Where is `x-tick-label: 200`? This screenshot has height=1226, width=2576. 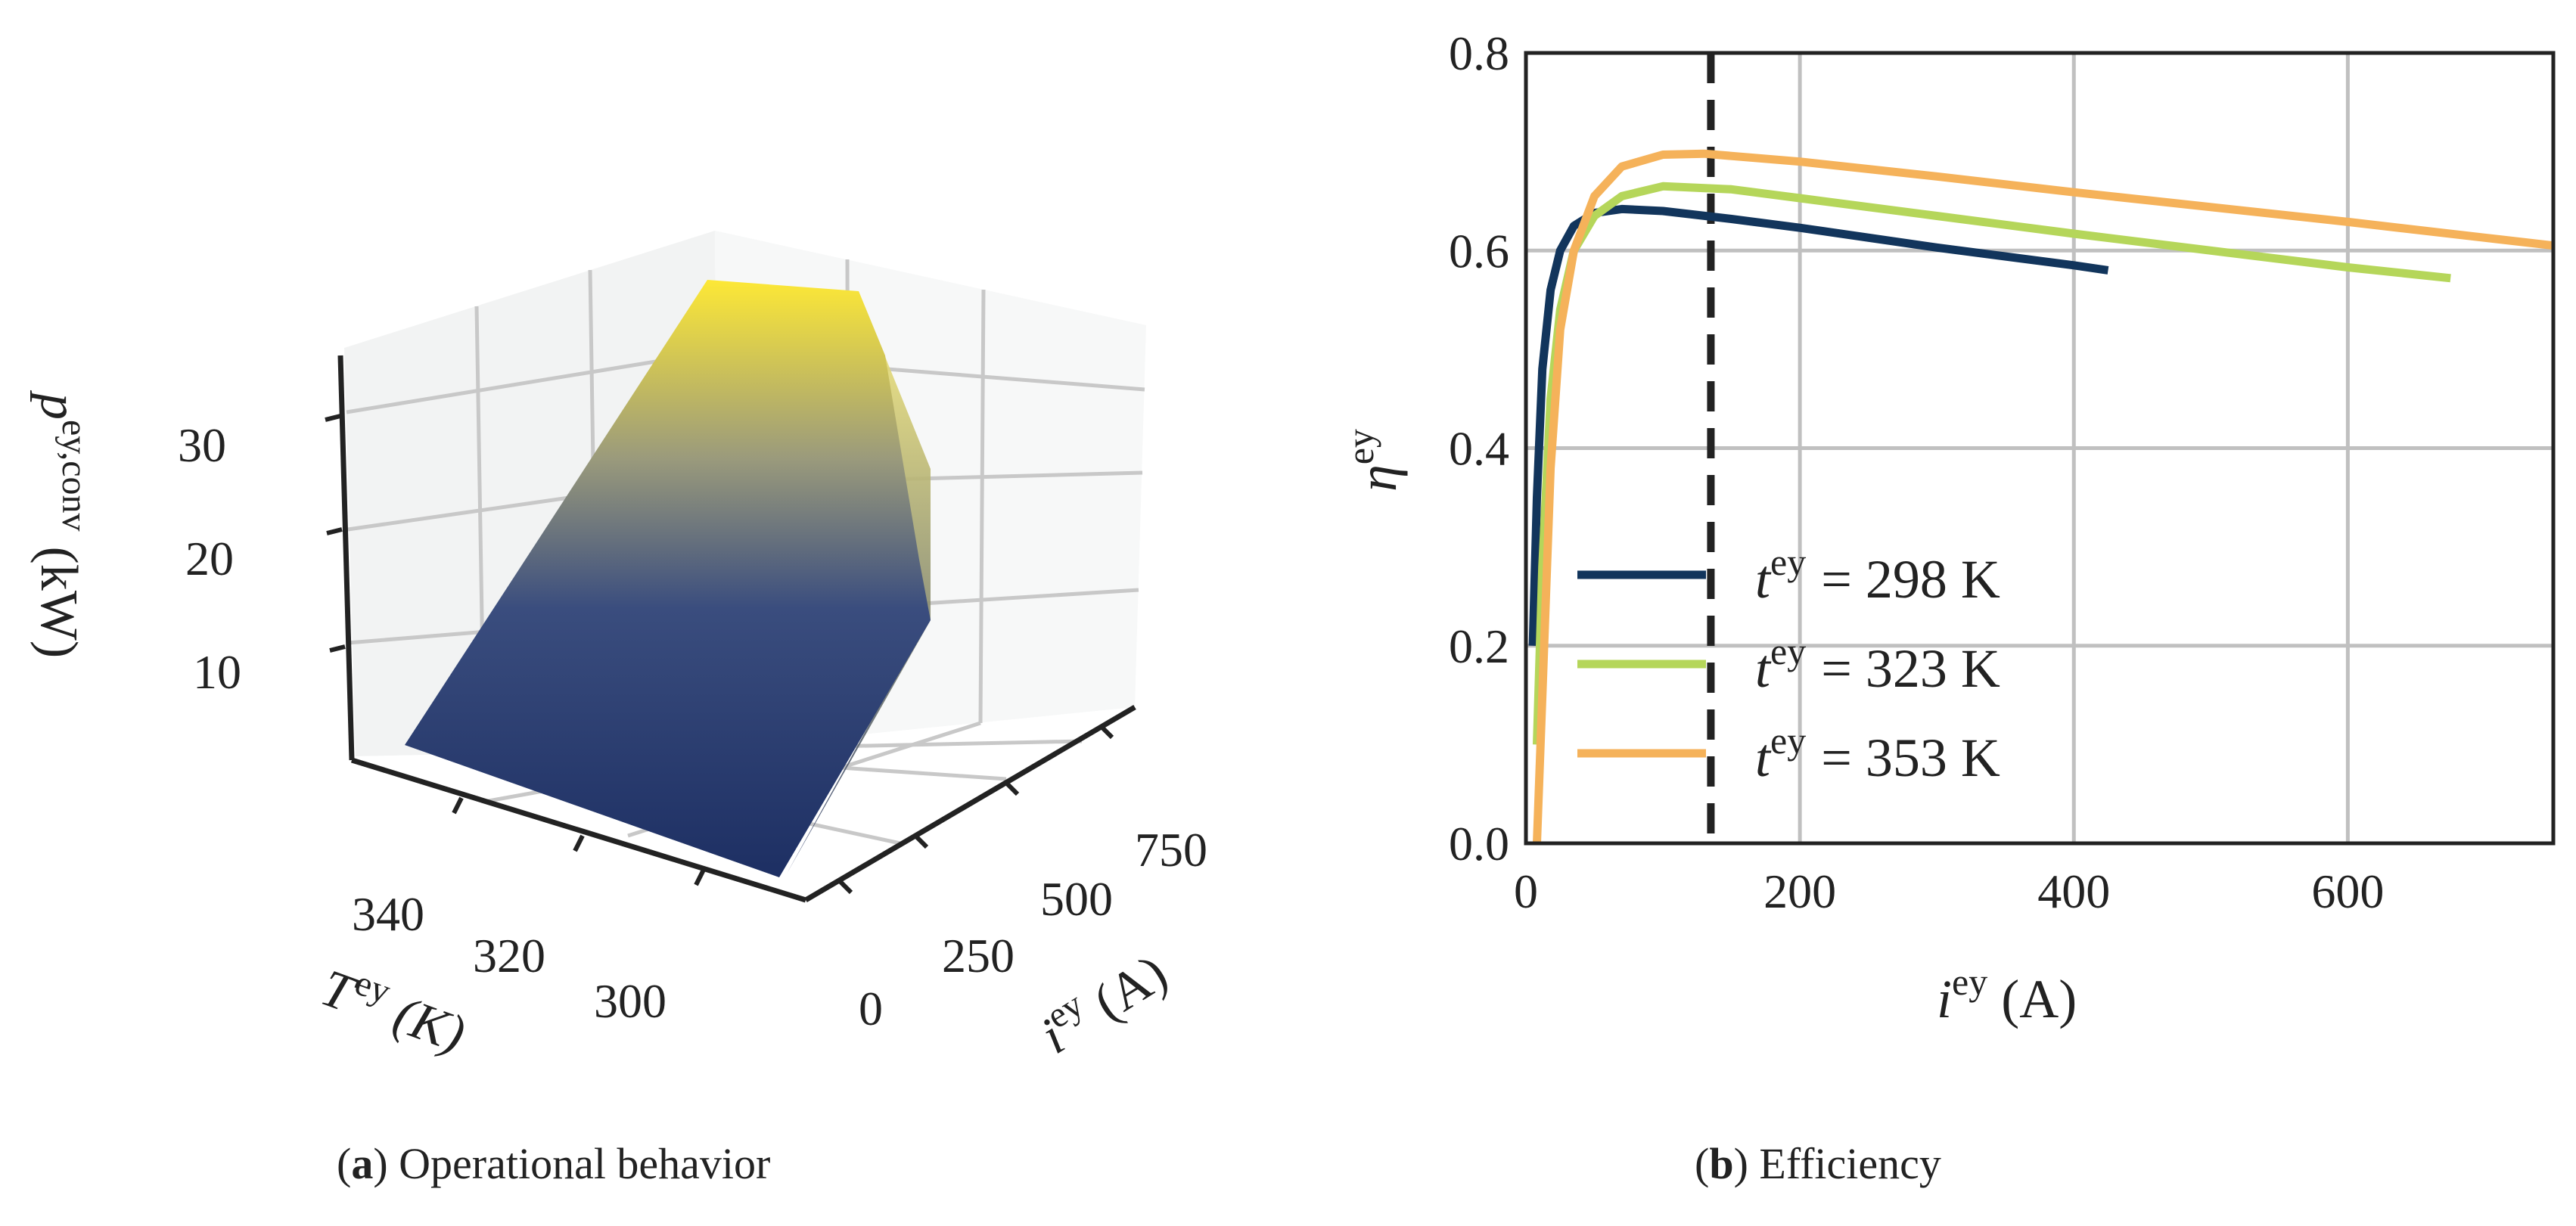
x-tick-label: 200 is located at coordinates (1799, 891).